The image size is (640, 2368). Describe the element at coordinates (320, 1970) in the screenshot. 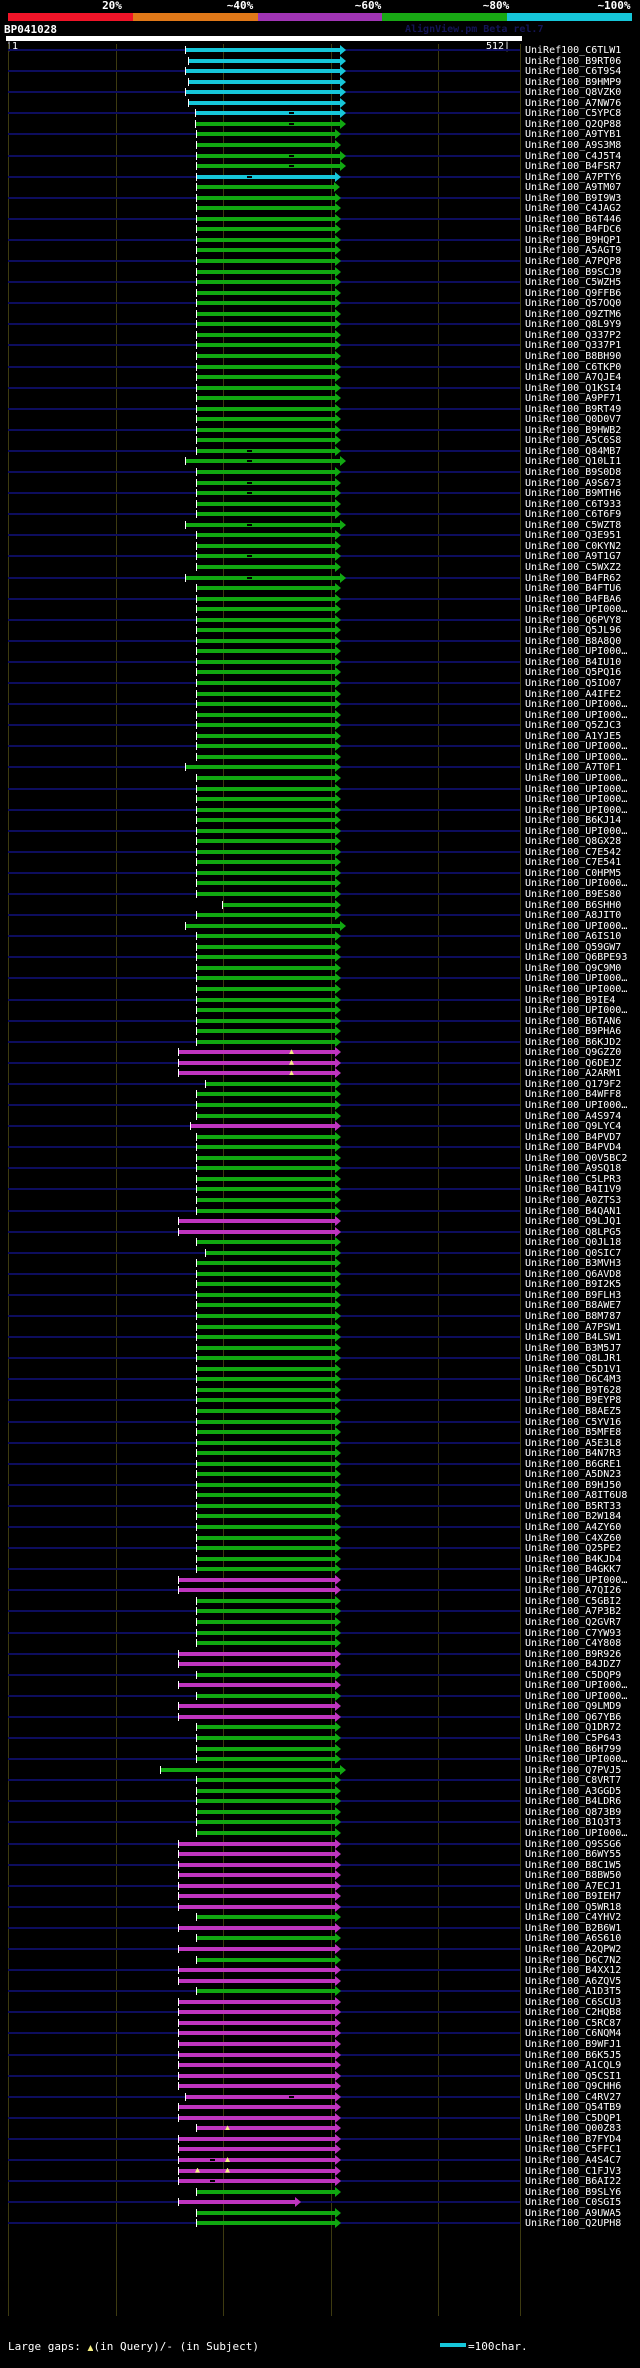

I see `alignment-row: UniRef100_B4XX12` at that location.